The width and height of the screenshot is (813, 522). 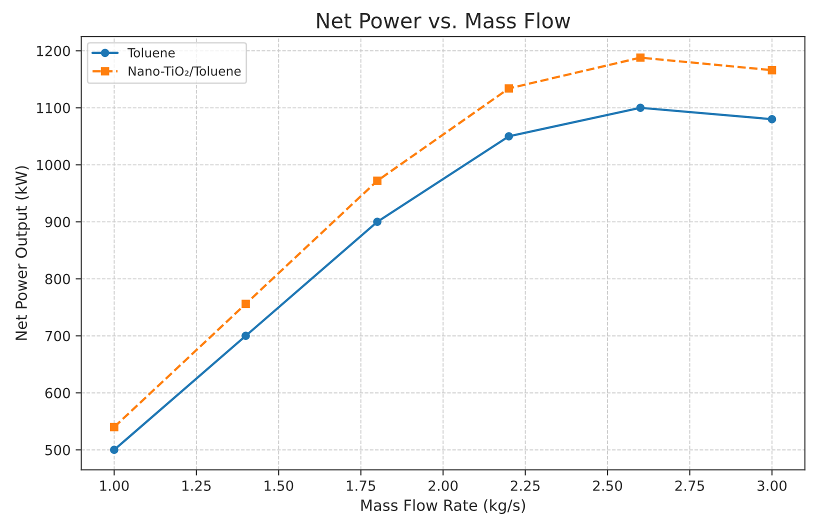 I want to click on legend-label: Nano-TiO₂/Toluene, so click(x=184, y=71).